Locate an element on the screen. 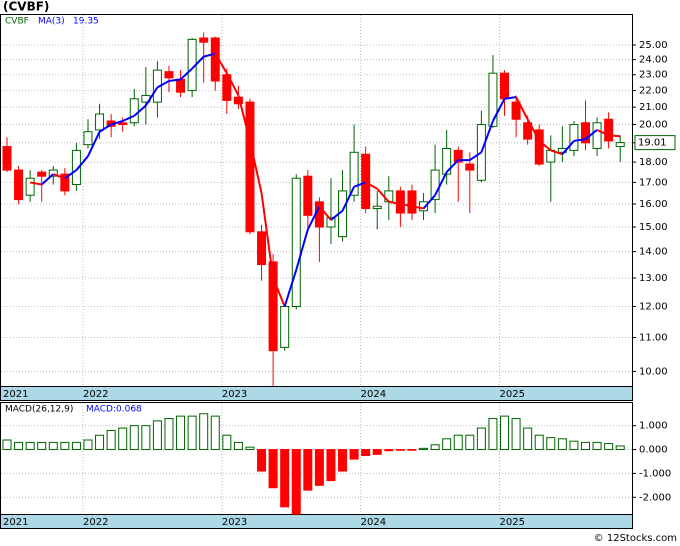 This screenshot has width=680, height=546. y-tick-label: 11.00 is located at coordinates (653, 338).